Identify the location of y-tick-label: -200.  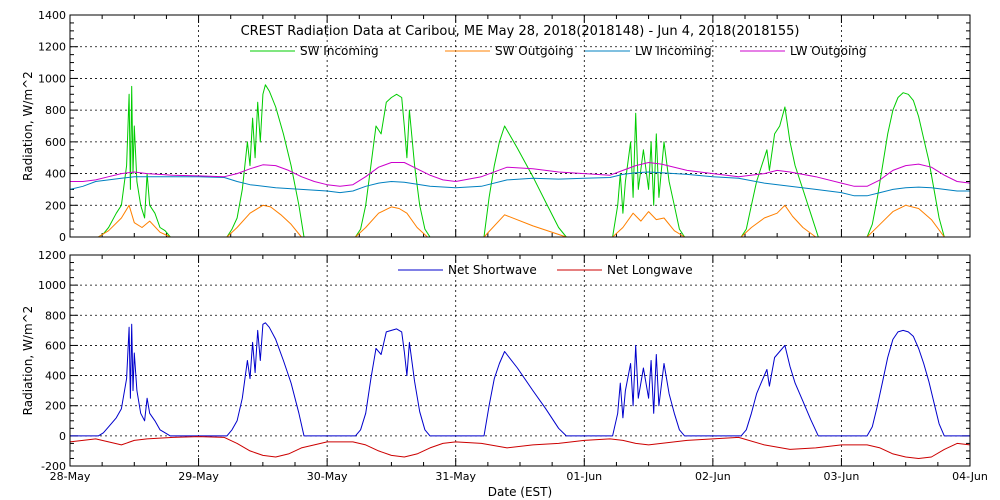
(53, 466).